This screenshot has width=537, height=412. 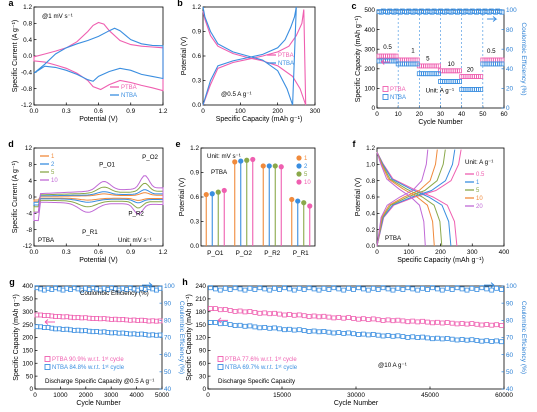 I want to click on x-axis-label: Potential (V), so click(x=98, y=260).